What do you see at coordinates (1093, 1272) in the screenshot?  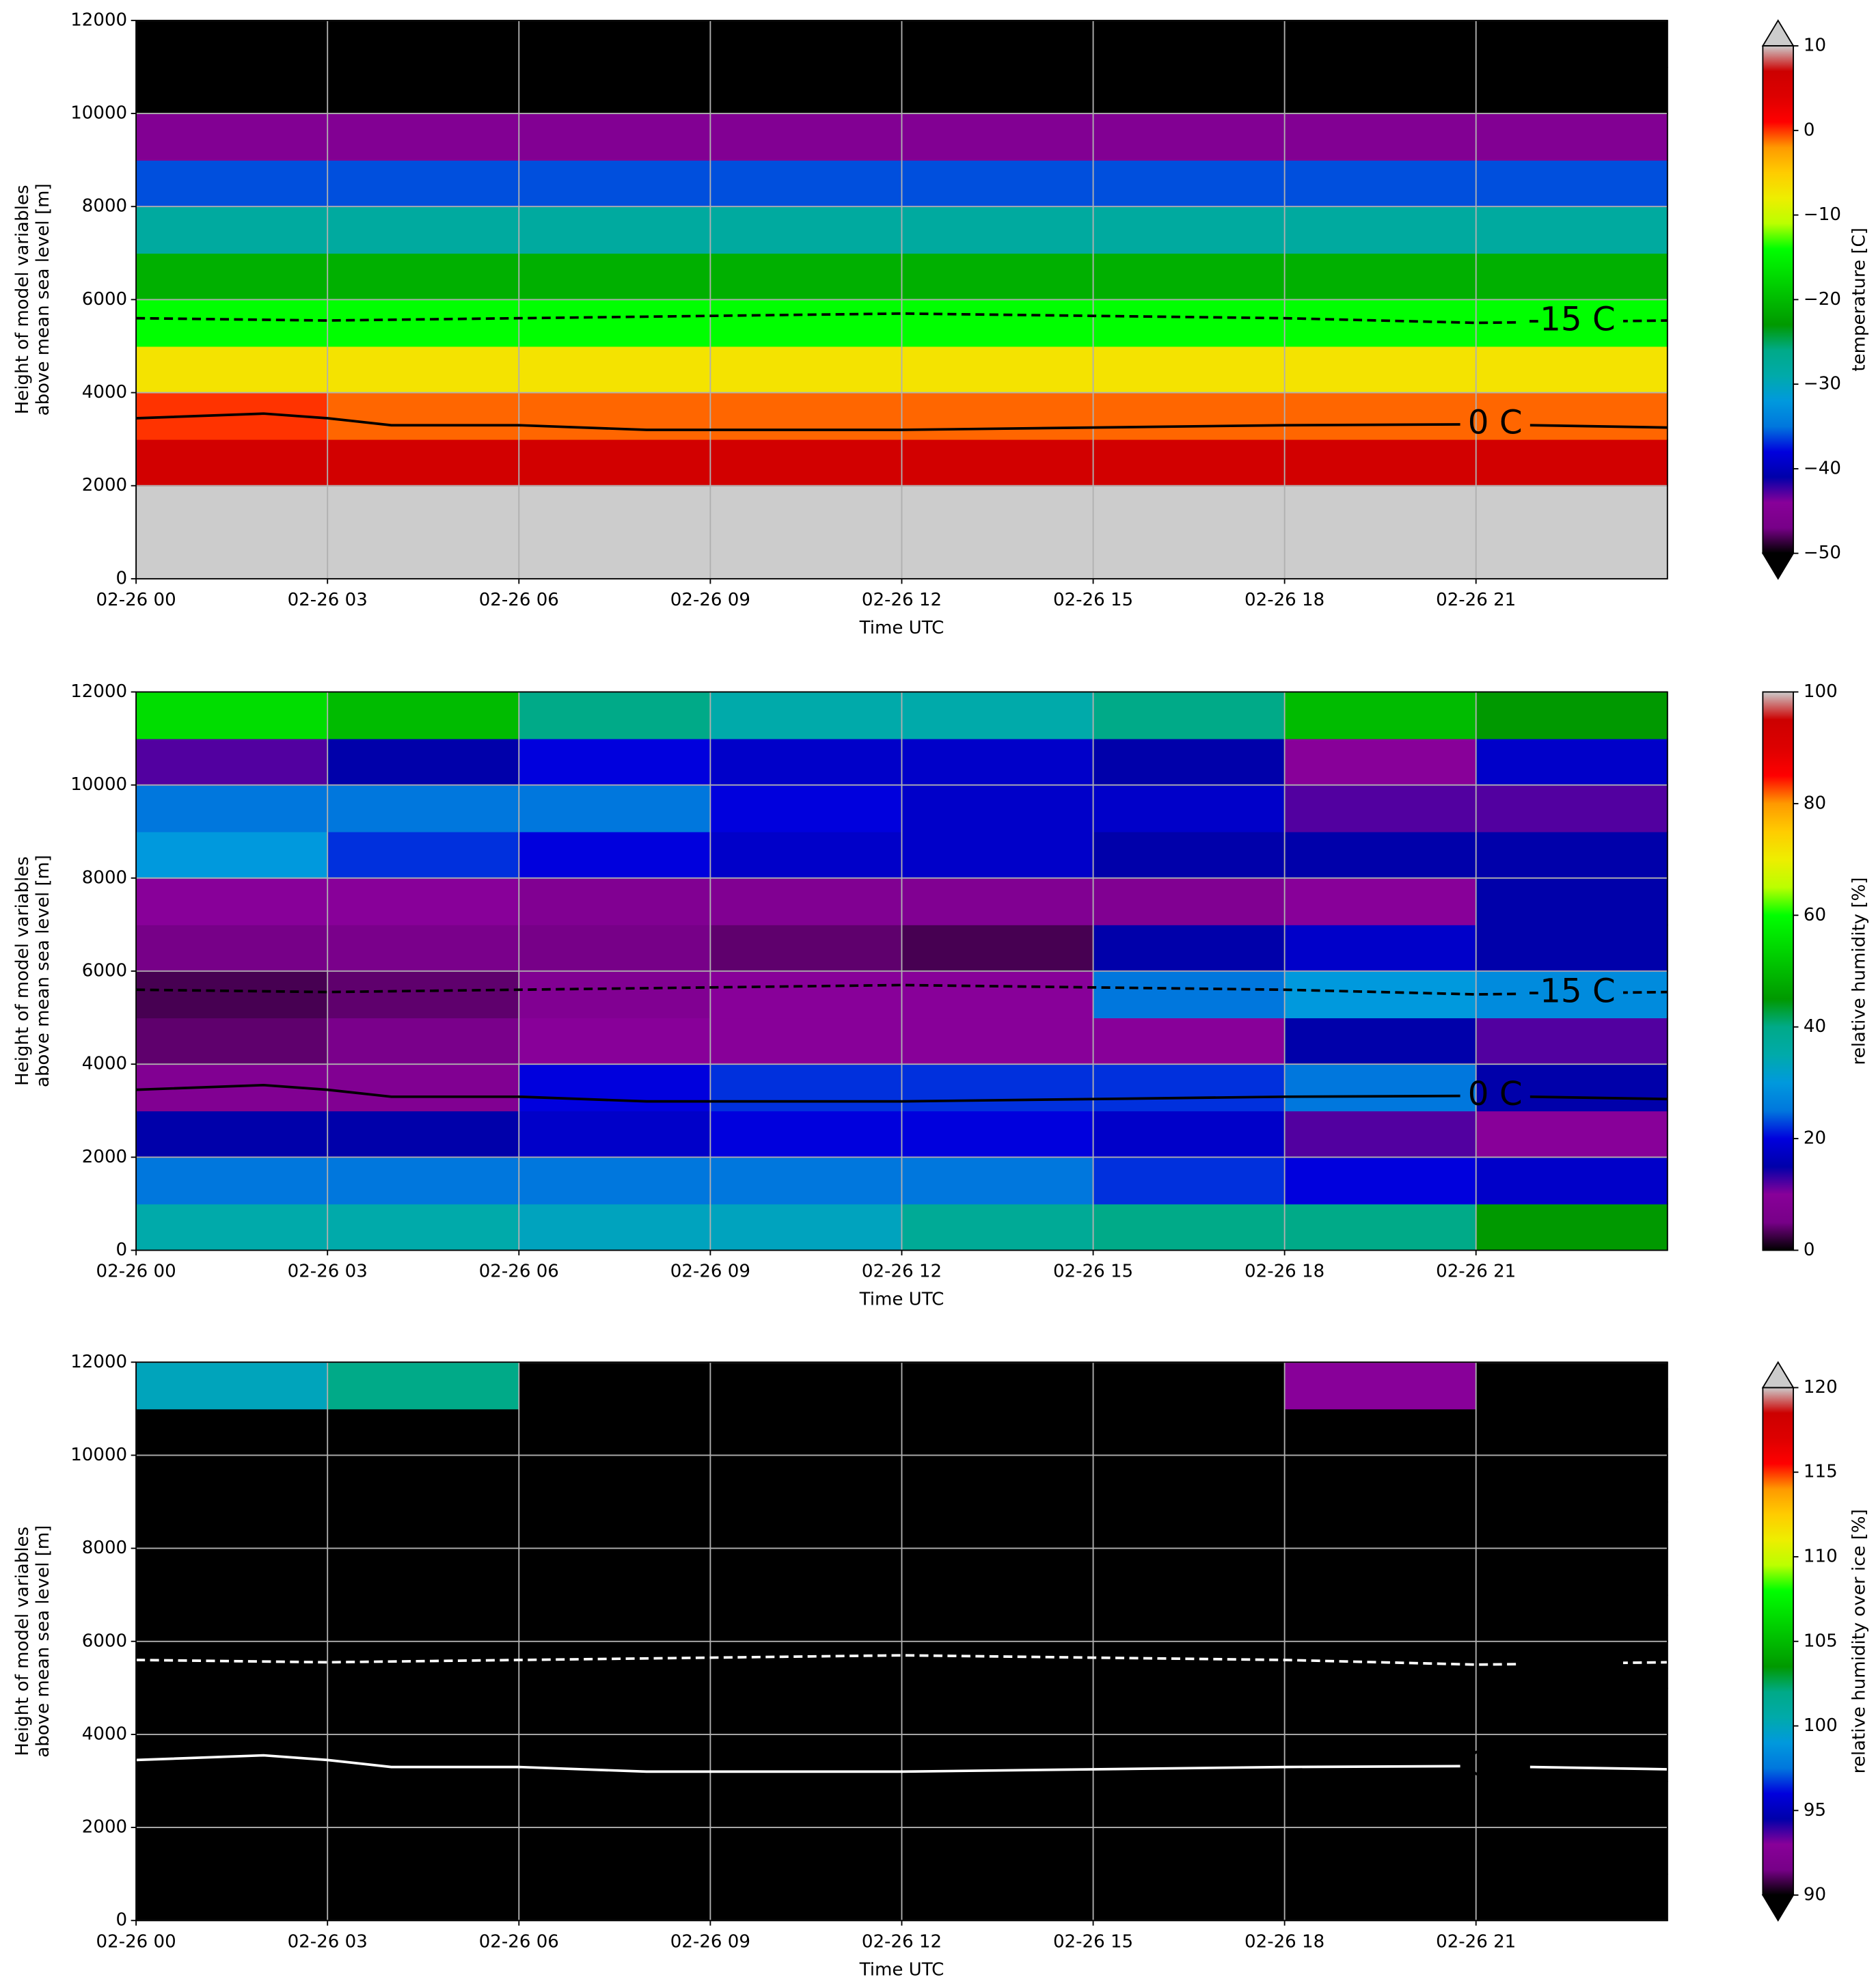 I see `x-tick-label: 02-26 15` at bounding box center [1093, 1272].